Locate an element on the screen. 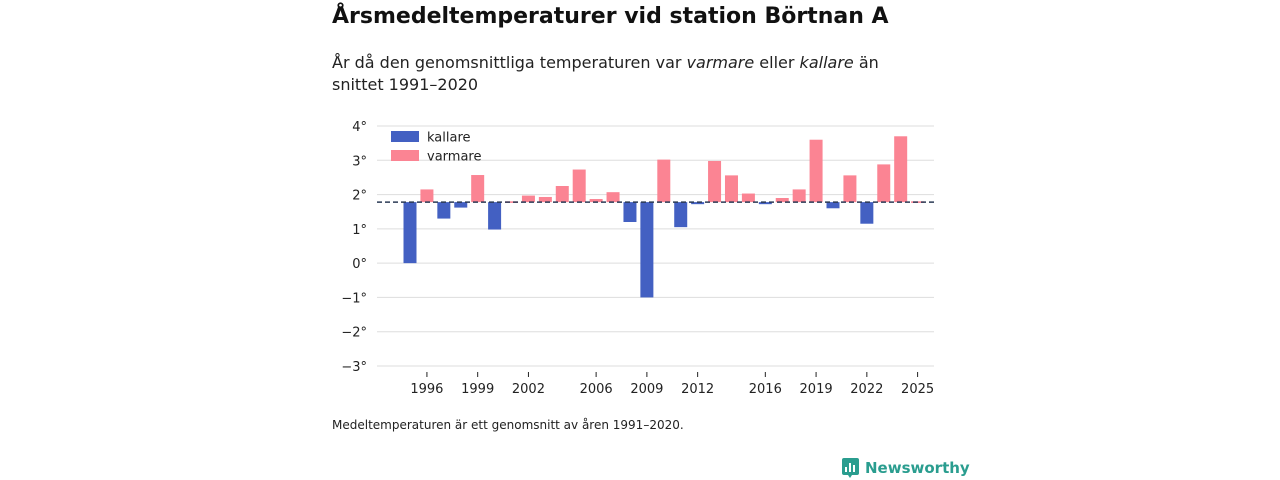 This screenshot has height=480, width=1280. legend-label-varmare: varmare is located at coordinates (454, 157).